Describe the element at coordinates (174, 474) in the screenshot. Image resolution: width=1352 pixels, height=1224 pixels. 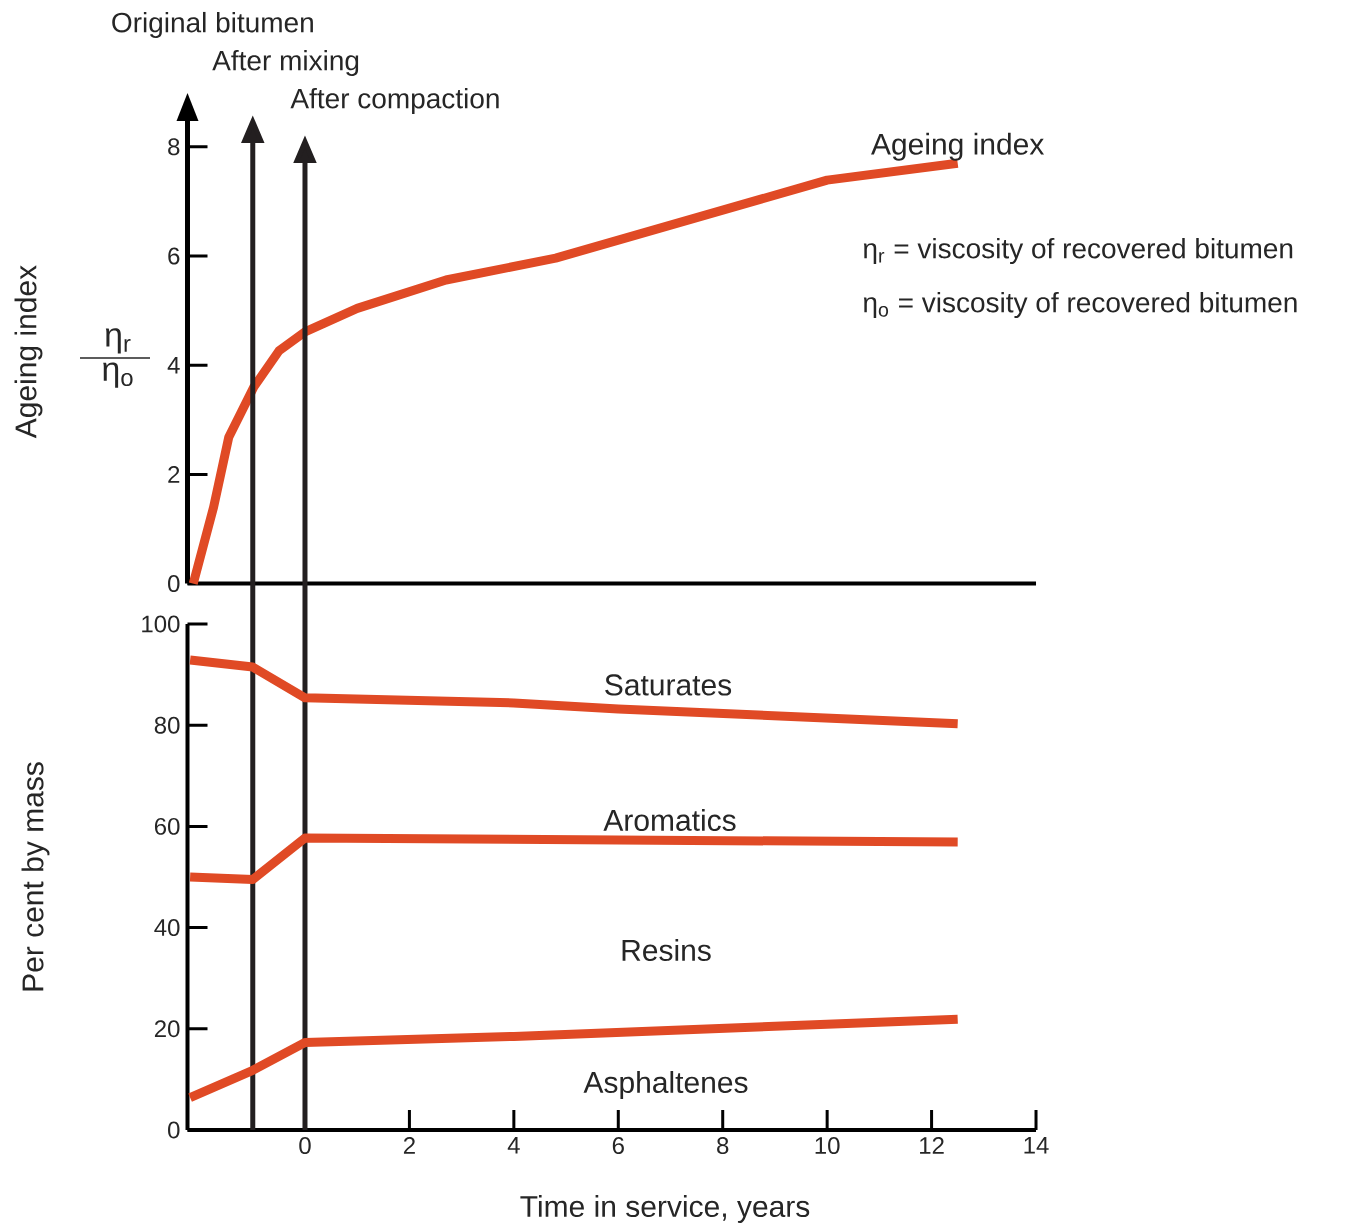
I see `y-tick-label: 2` at that location.